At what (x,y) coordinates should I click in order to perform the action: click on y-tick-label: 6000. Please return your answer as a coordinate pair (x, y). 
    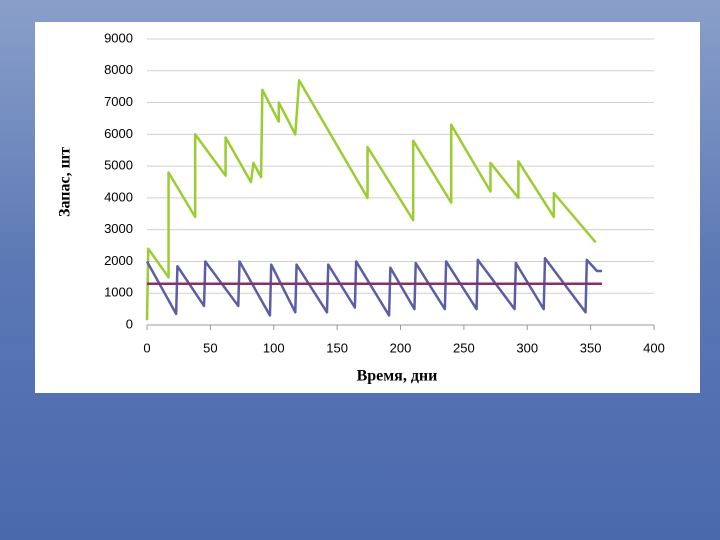
    Looking at the image, I should click on (118, 133).